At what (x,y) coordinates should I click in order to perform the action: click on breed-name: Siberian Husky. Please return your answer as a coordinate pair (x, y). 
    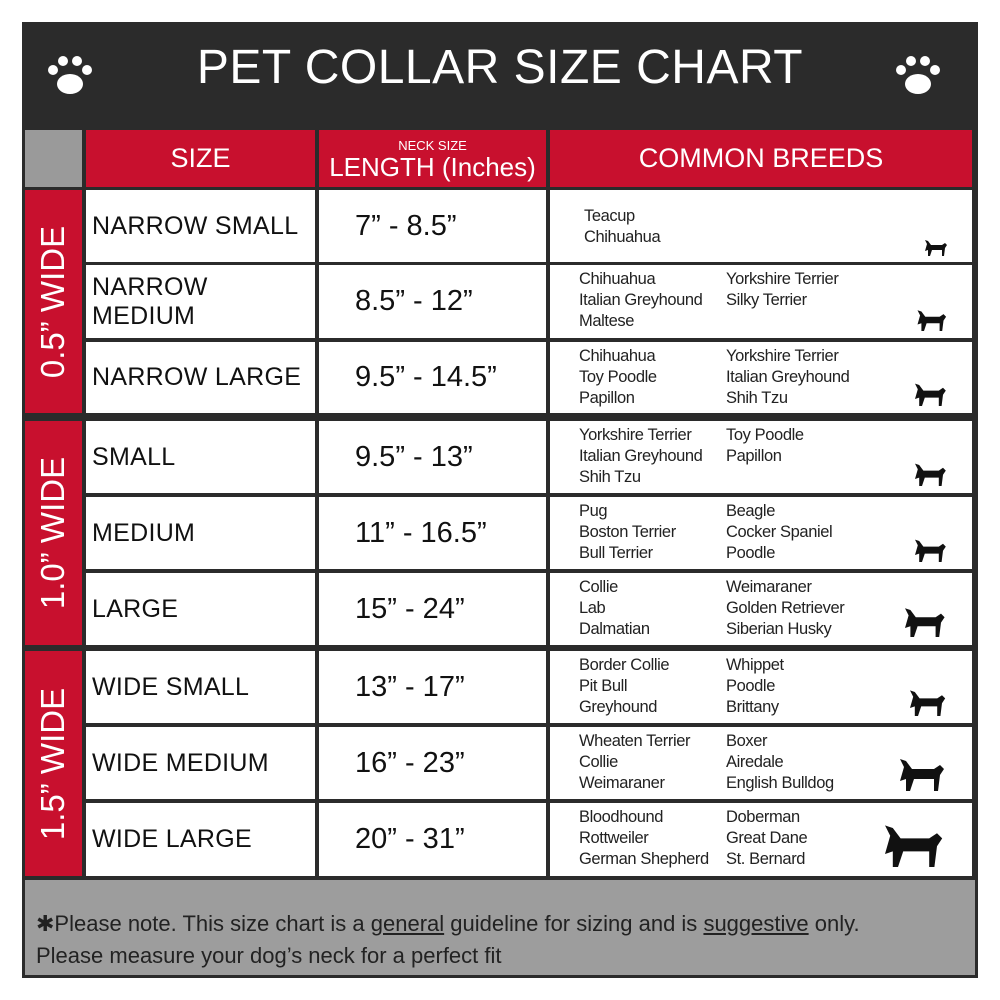
    Looking at the image, I should click on (779, 629).